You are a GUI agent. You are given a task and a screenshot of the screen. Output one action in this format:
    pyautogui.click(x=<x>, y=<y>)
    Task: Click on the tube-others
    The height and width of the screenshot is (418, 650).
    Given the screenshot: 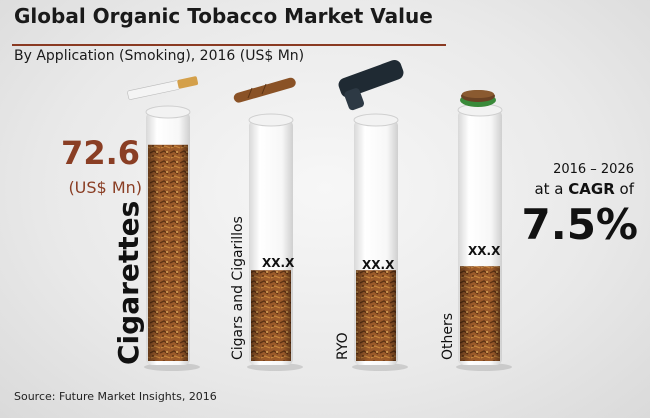 What is the action you would take?
    pyautogui.click(x=480, y=234)
    